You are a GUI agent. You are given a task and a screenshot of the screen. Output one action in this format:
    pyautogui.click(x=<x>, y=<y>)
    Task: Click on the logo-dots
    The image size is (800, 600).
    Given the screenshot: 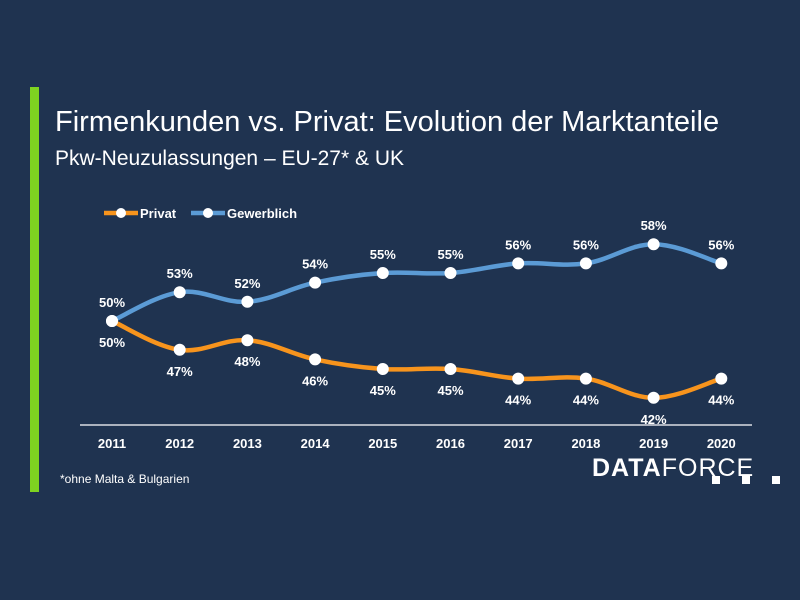 What is the action you would take?
    pyautogui.click(x=747, y=481)
    